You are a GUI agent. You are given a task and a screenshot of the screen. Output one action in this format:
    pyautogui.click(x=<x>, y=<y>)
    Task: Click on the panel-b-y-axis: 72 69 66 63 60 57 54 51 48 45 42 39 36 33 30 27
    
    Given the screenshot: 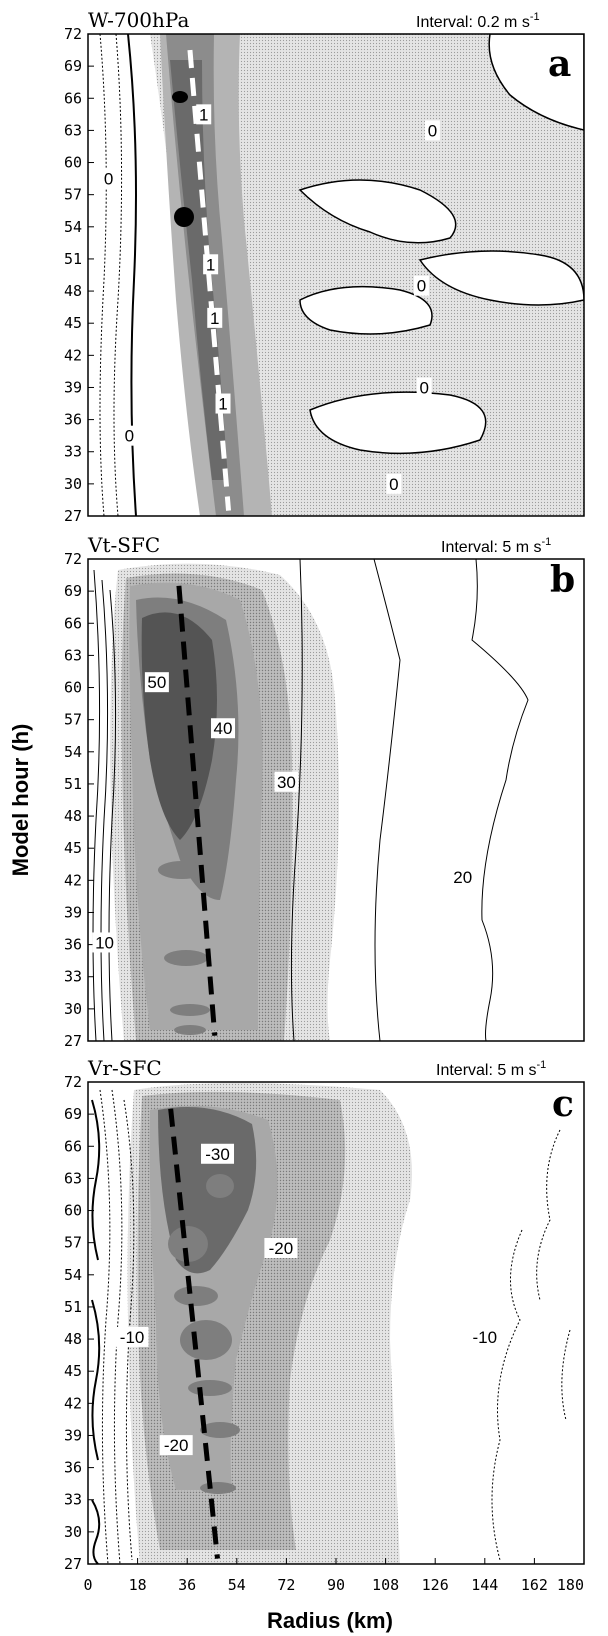 What is the action you would take?
    pyautogui.click(x=79, y=800)
    